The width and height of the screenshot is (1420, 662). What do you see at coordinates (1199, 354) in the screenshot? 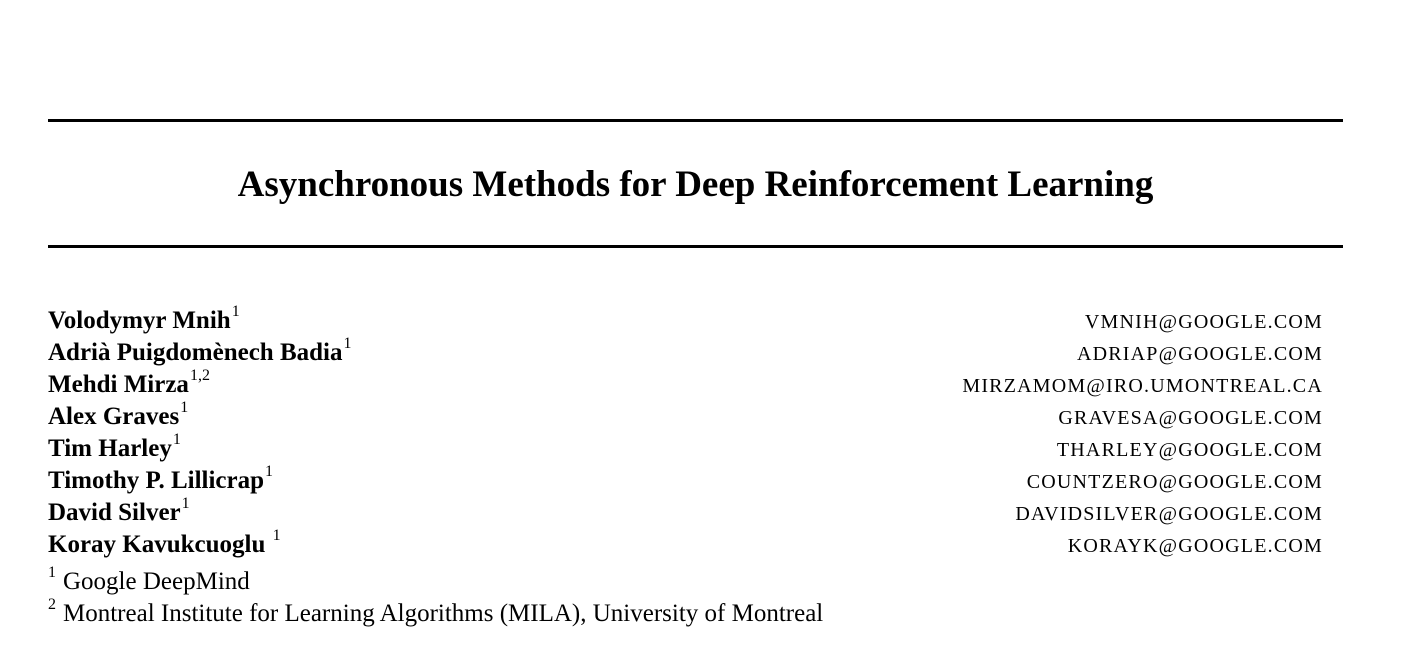
I see `author-email: ADRIAP@GOOGLE.COM` at bounding box center [1199, 354].